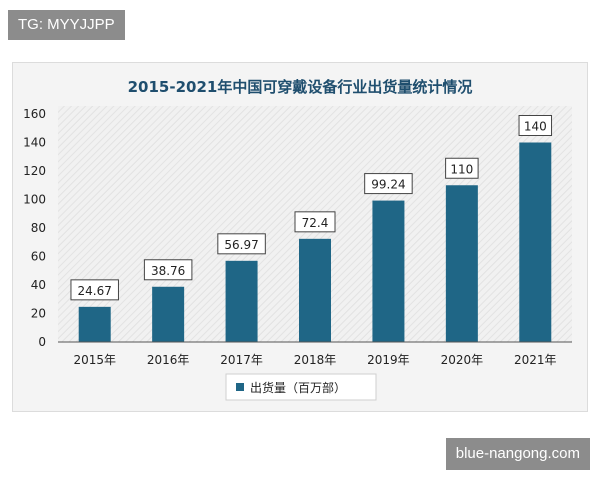 The height and width of the screenshot is (480, 600). I want to click on data-label: 110, so click(461, 169).